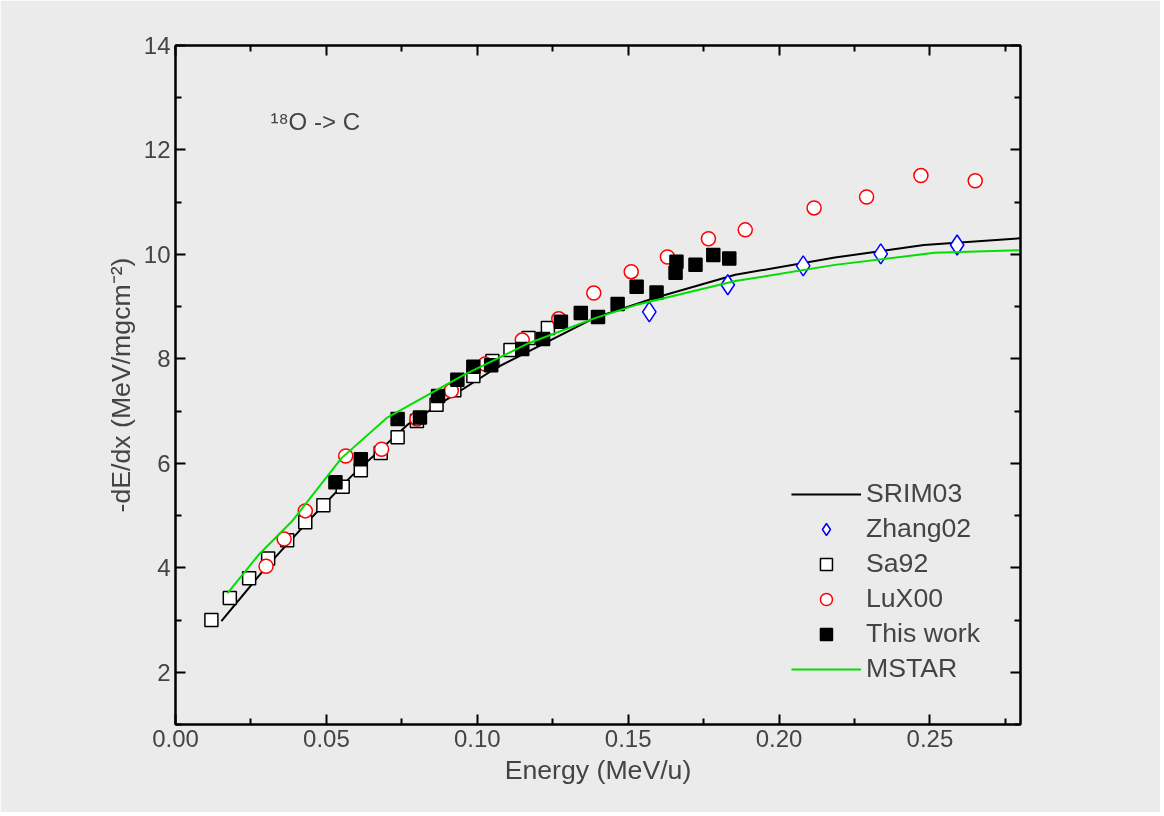 This screenshot has height=816, width=1164. What do you see at coordinates (164, 463) in the screenshot?
I see `y-tick-label: 6` at bounding box center [164, 463].